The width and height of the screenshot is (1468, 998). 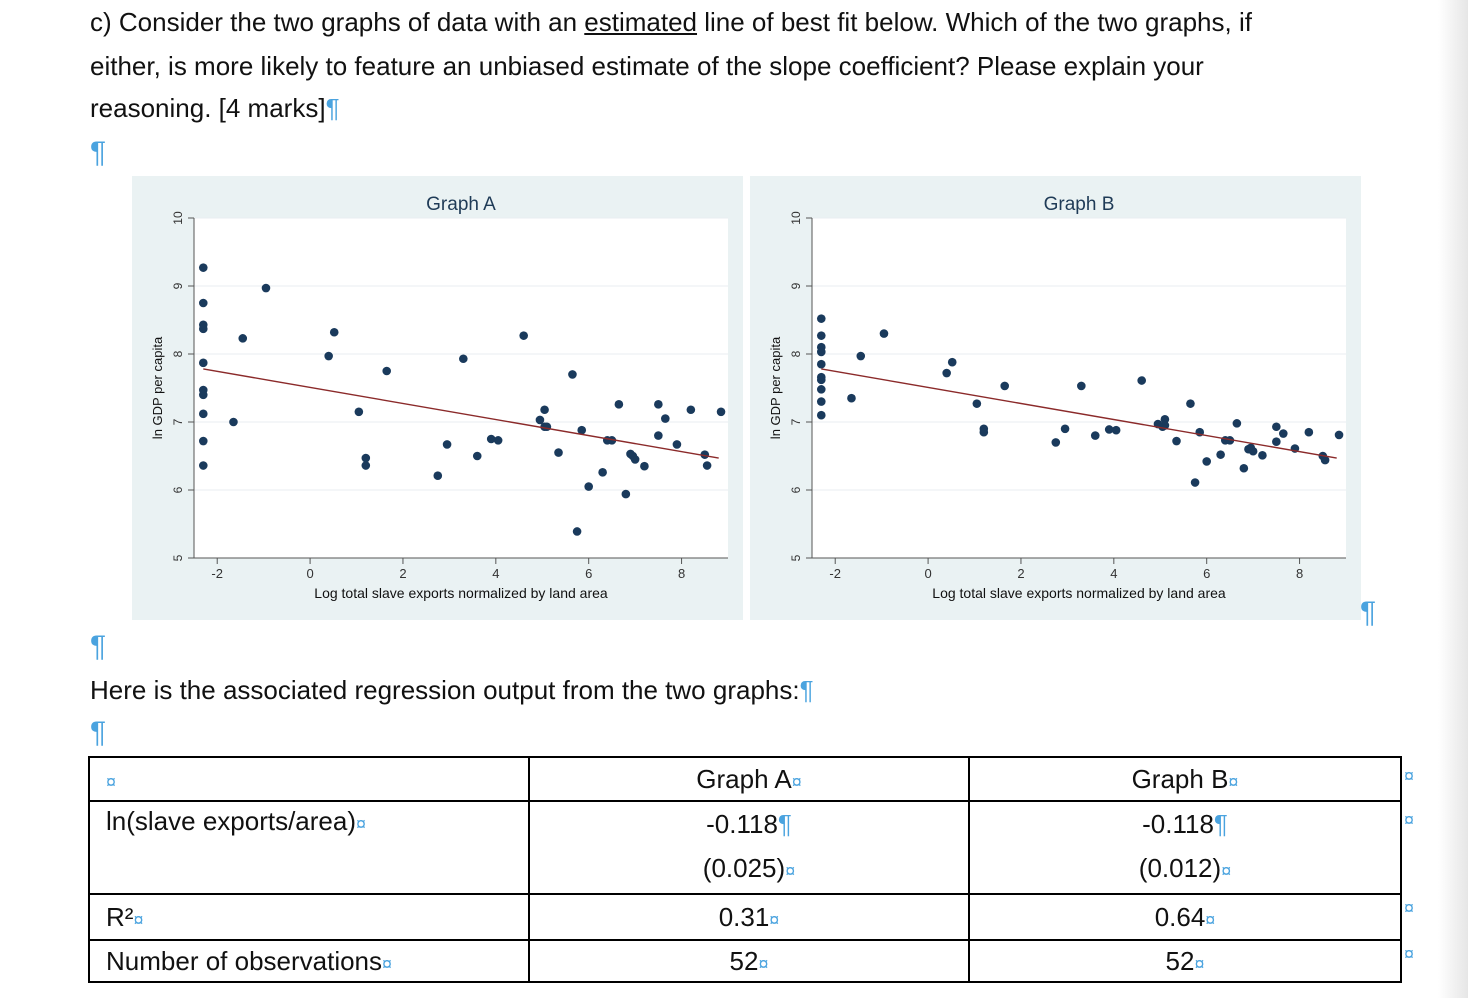 I want to click on graph-a-plot-area, so click(x=461, y=388).